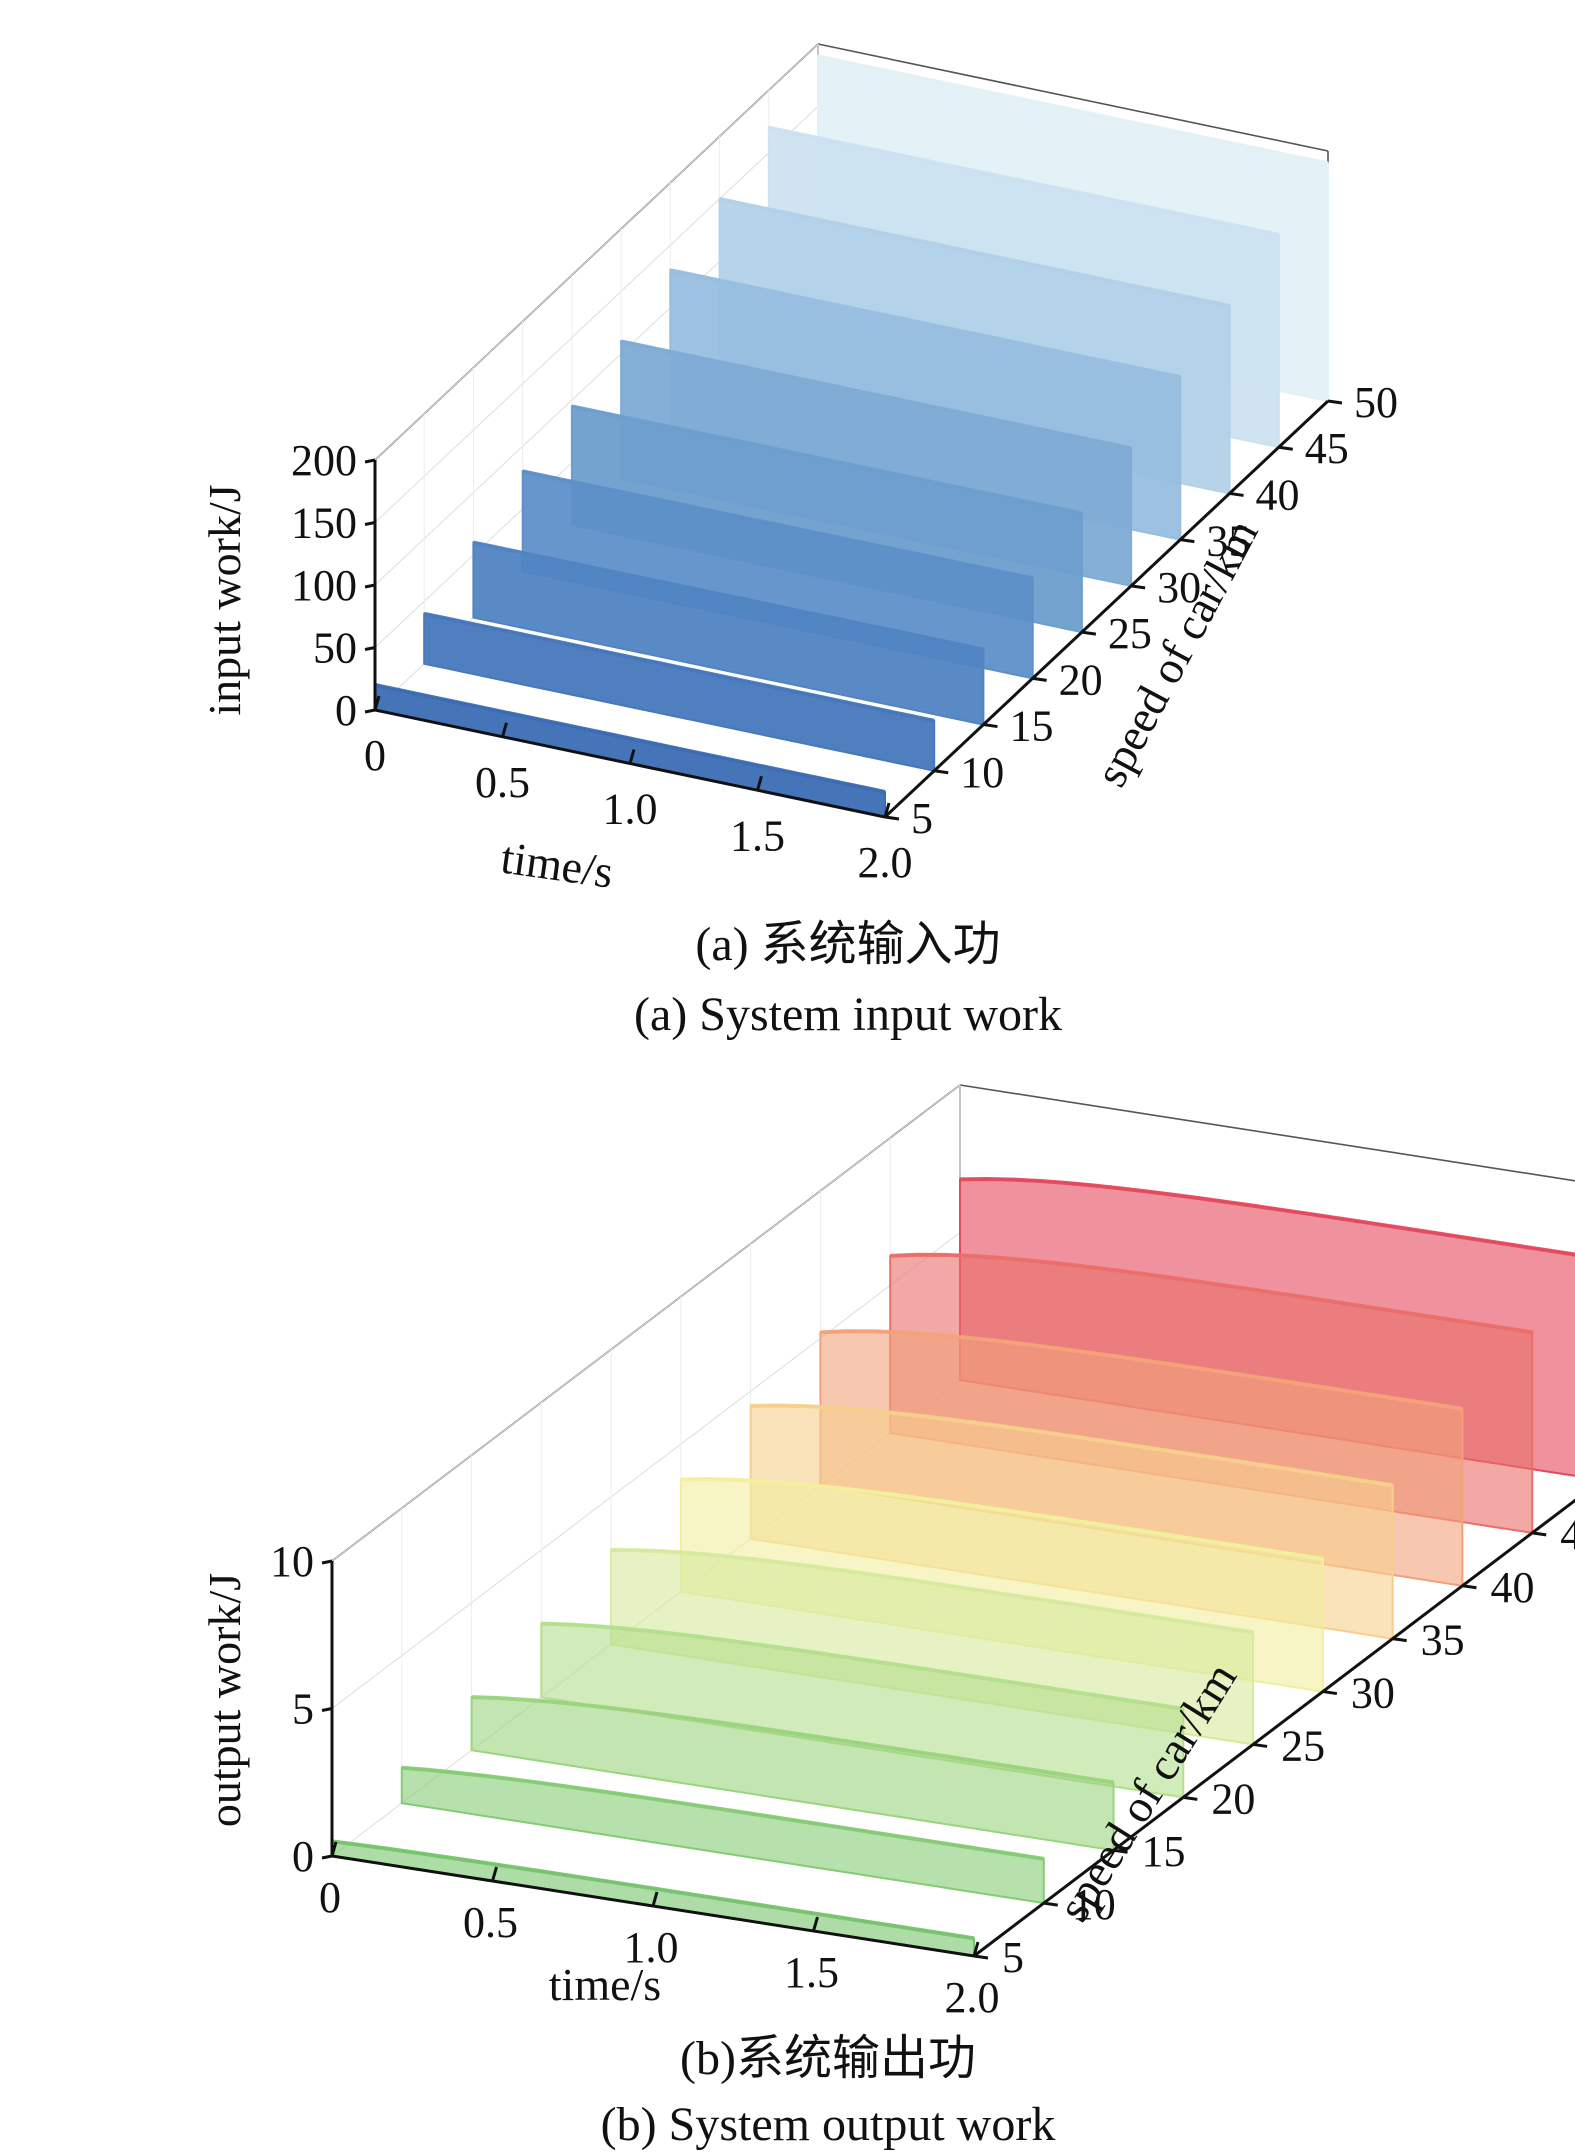 The width and height of the screenshot is (1575, 2154). Describe the element at coordinates (324, 523) in the screenshot. I see `z-tick-label: 150` at that location.